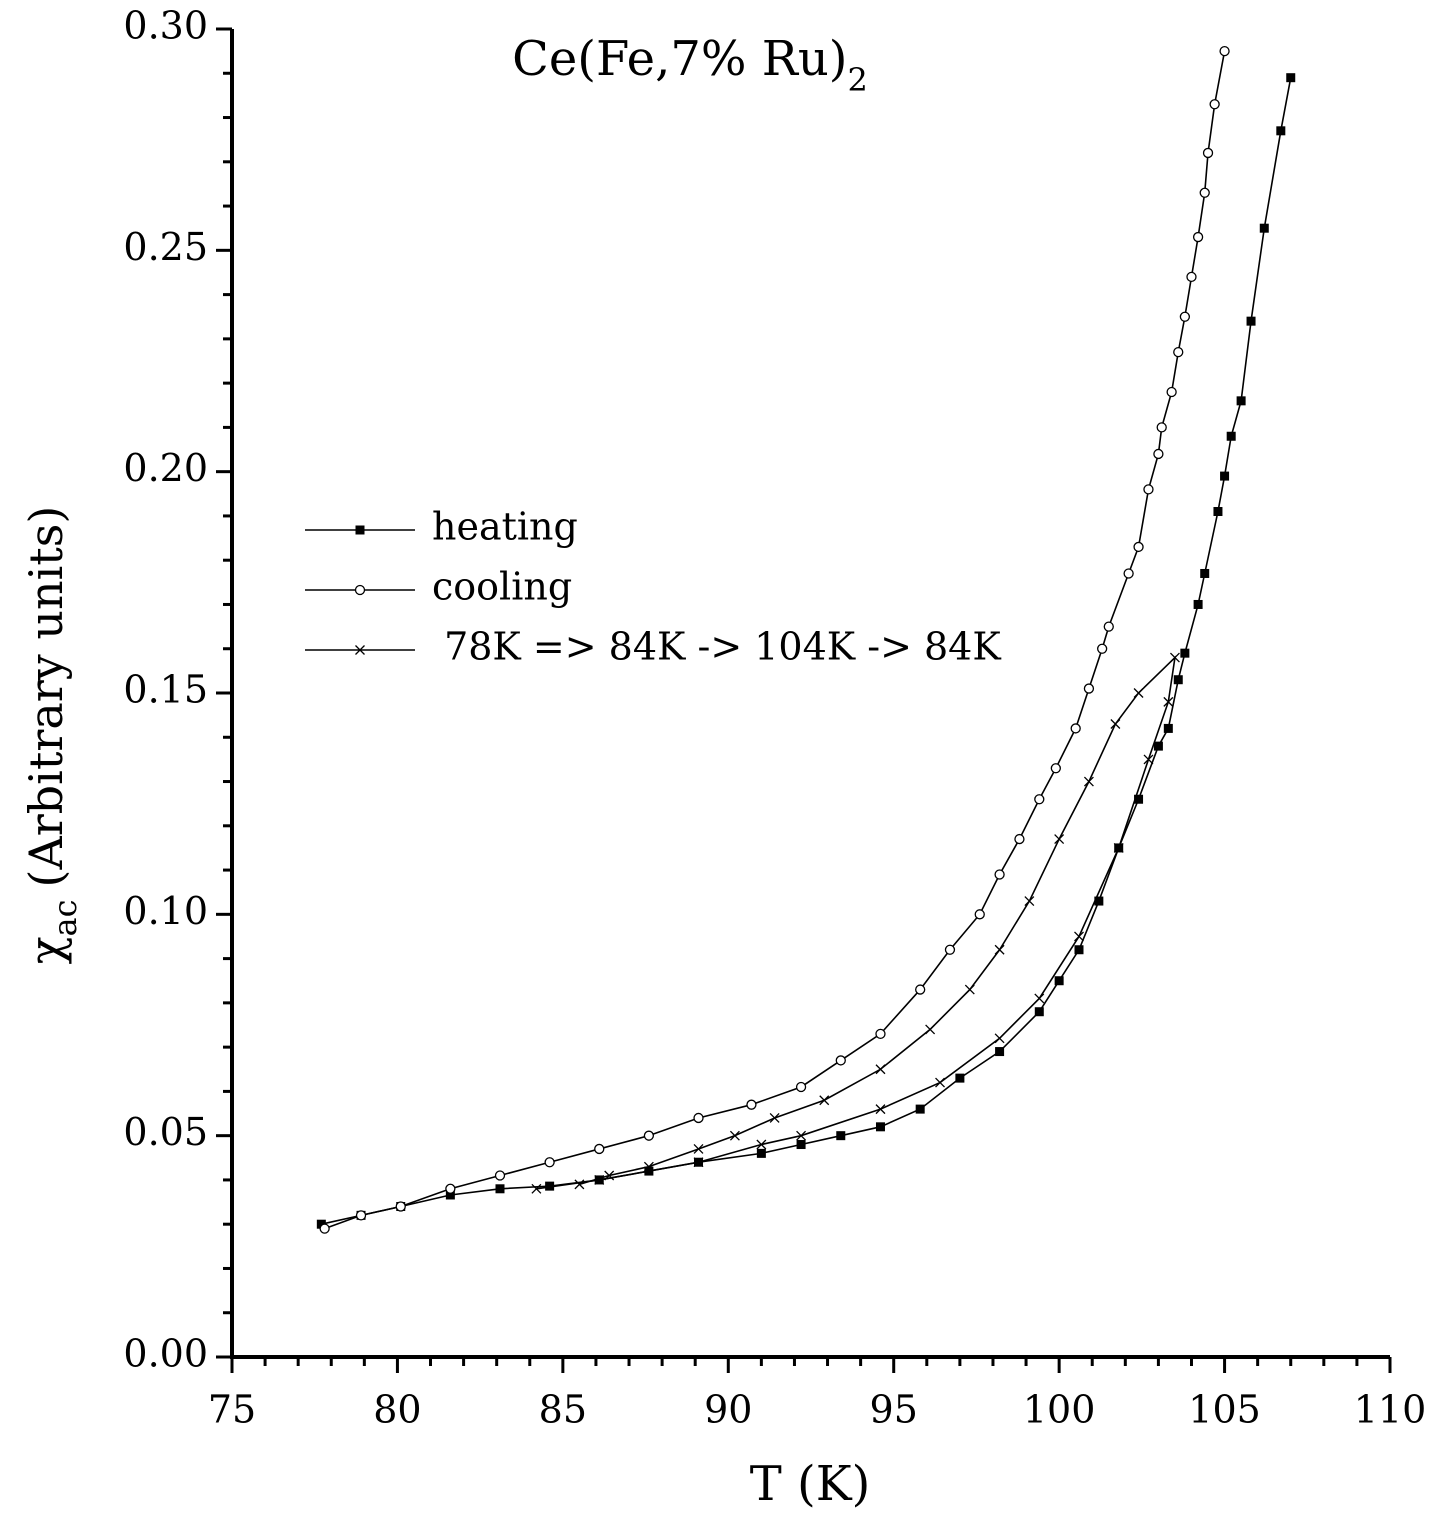 Image resolution: width=1435 pixels, height=1529 pixels. What do you see at coordinates (165, 468) in the screenshot?
I see `y-tick-label: 0.20` at bounding box center [165, 468].